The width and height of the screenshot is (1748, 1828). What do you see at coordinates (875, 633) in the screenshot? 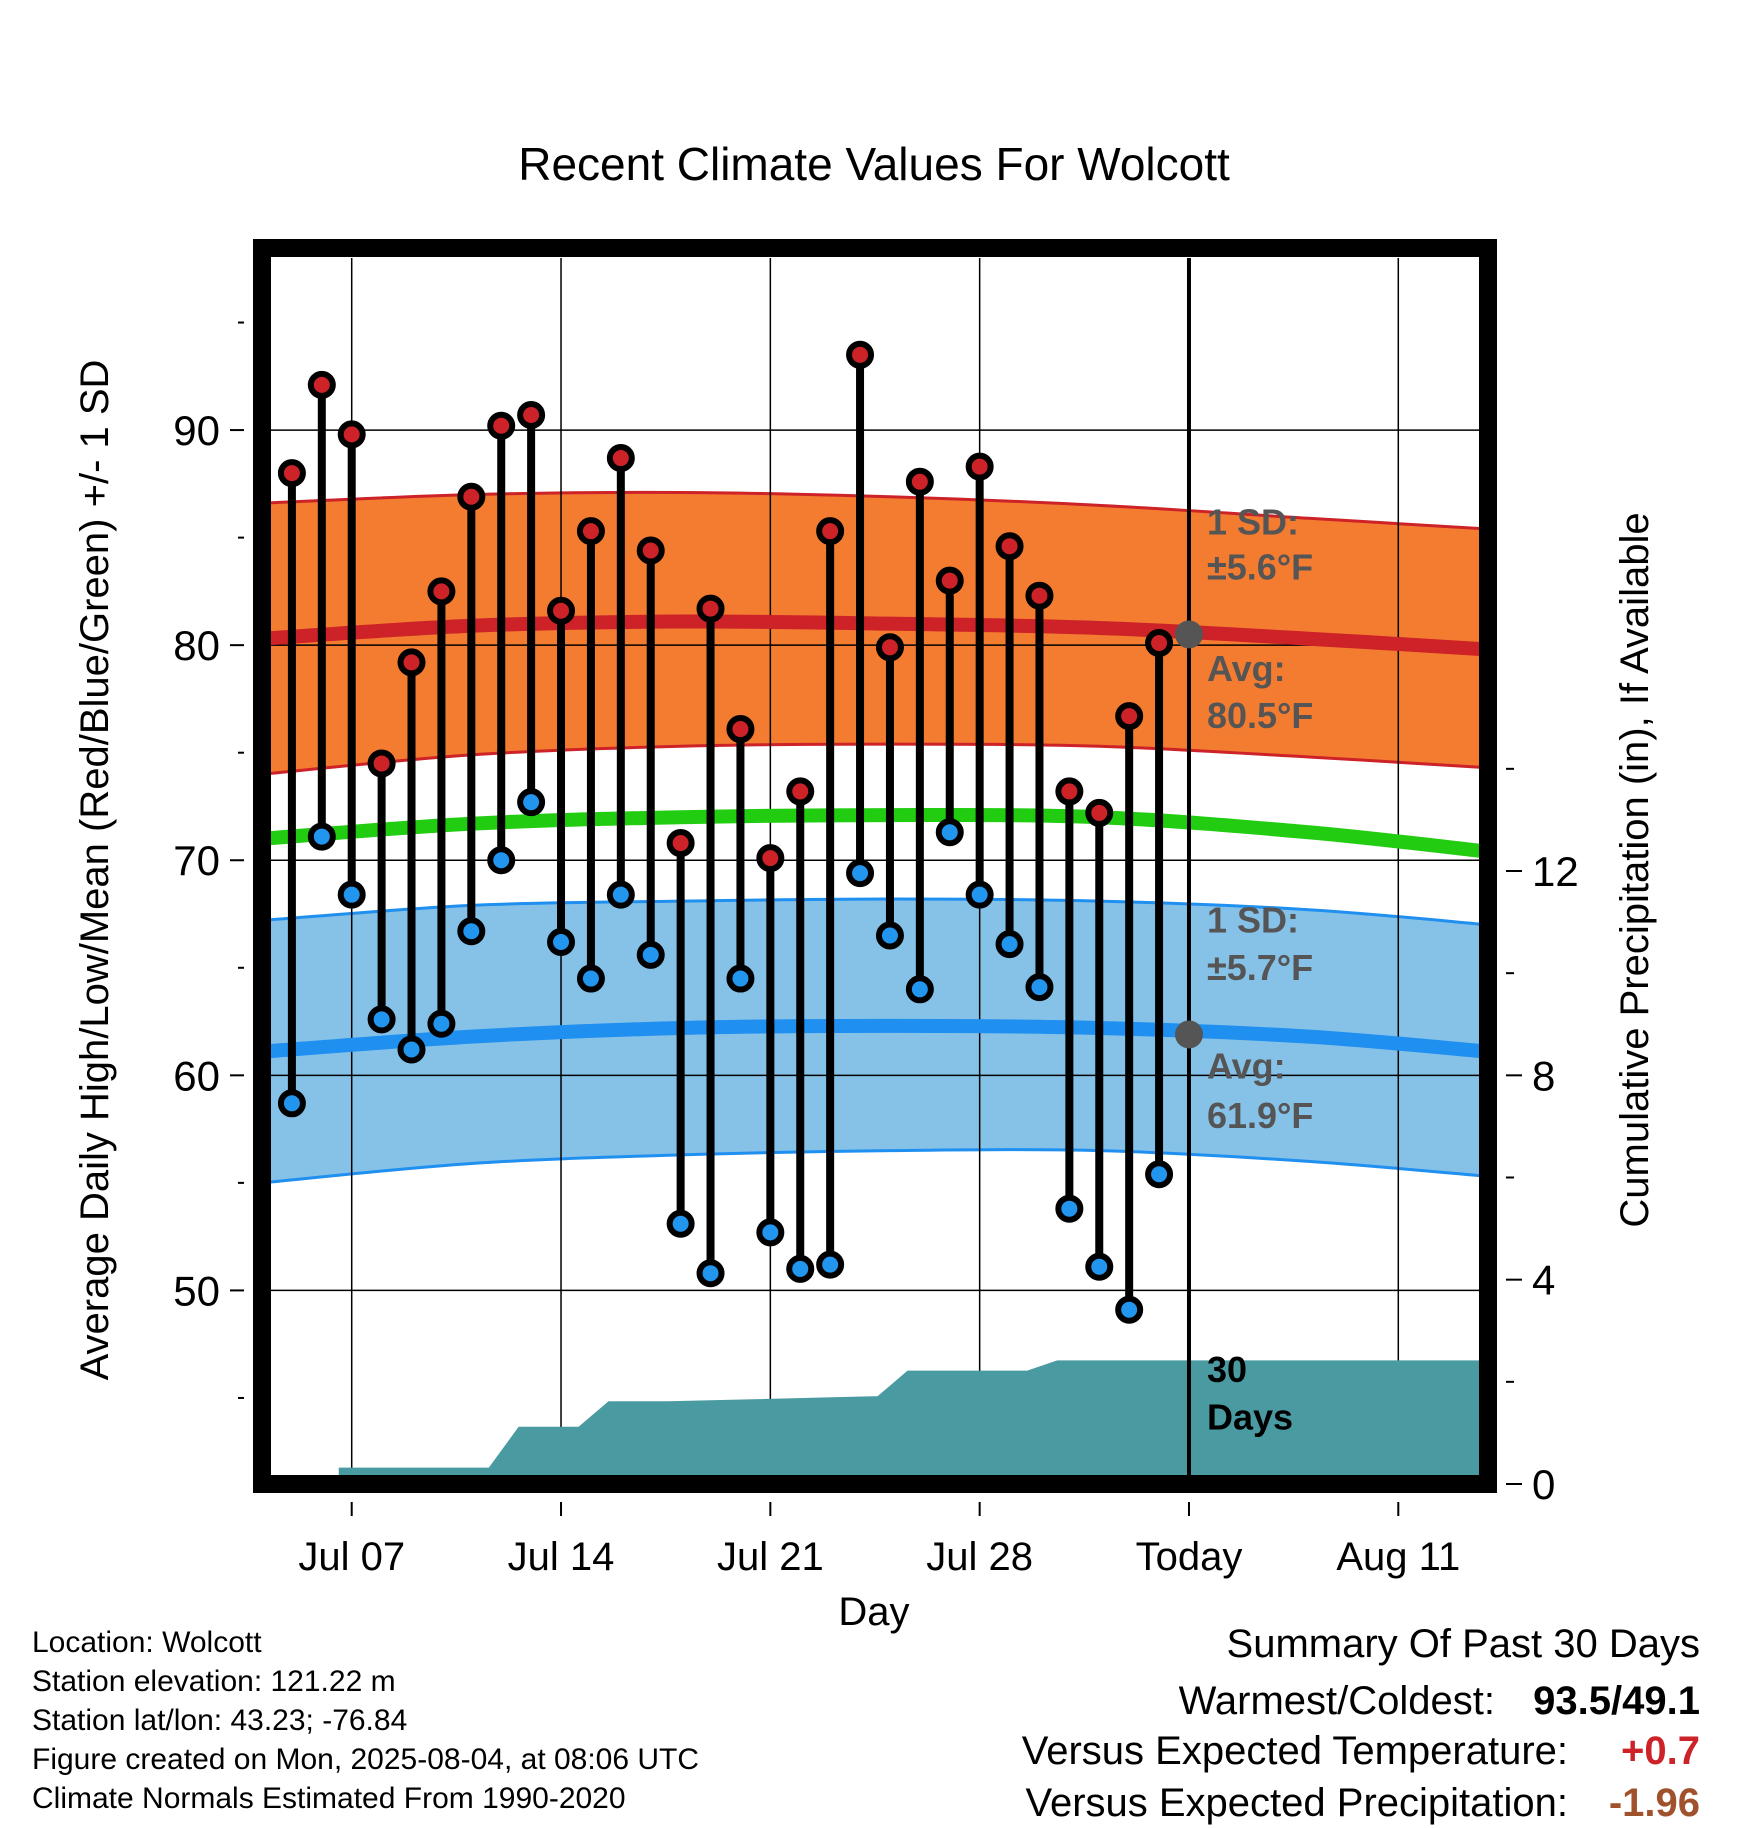
I see `high-sd-band` at bounding box center [875, 633].